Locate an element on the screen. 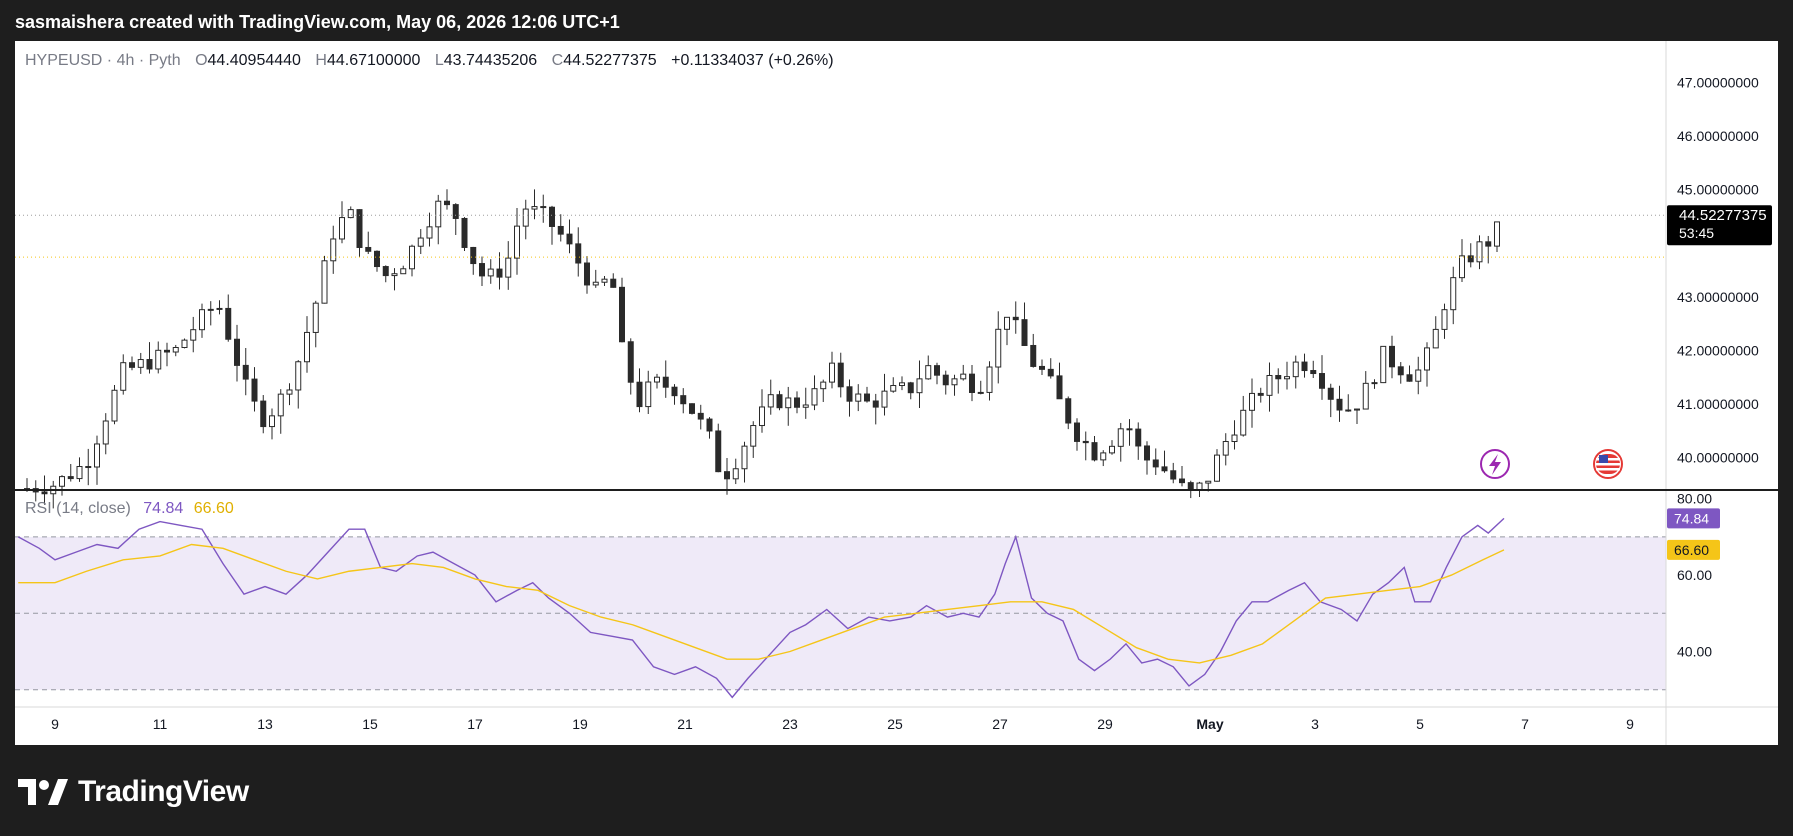 This screenshot has width=1793, height=836. time-tick-label: 21 is located at coordinates (685, 724).